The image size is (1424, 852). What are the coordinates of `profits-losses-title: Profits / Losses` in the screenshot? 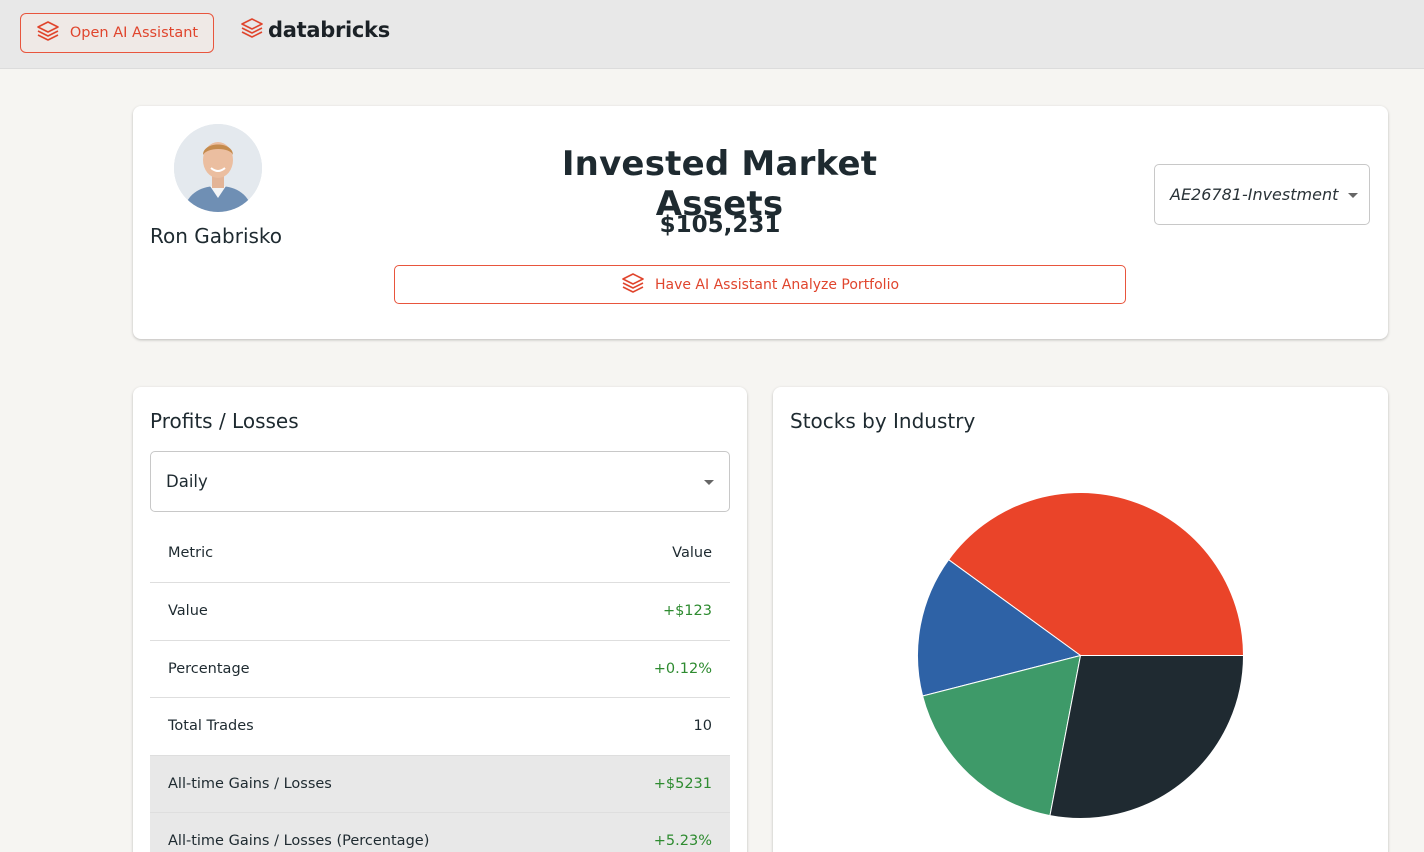 It's located at (224, 421).